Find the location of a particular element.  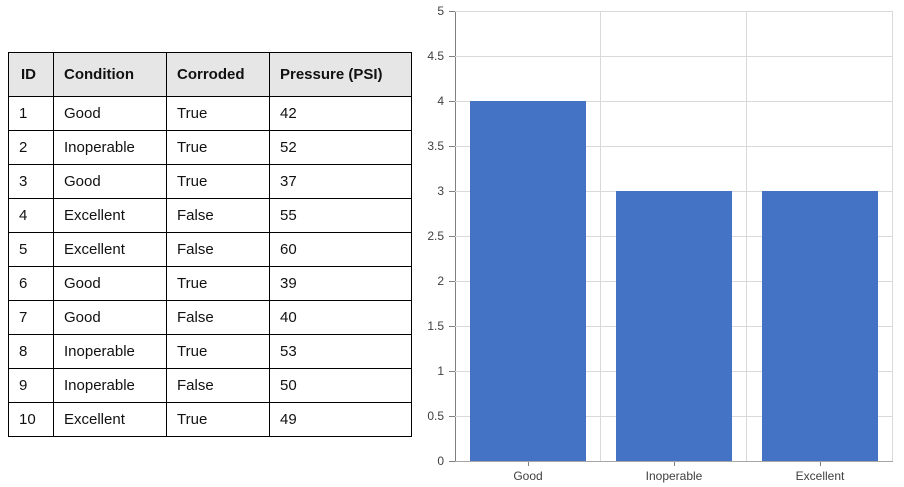

table-row: 8 Inoperable True 53 is located at coordinates (210, 351).